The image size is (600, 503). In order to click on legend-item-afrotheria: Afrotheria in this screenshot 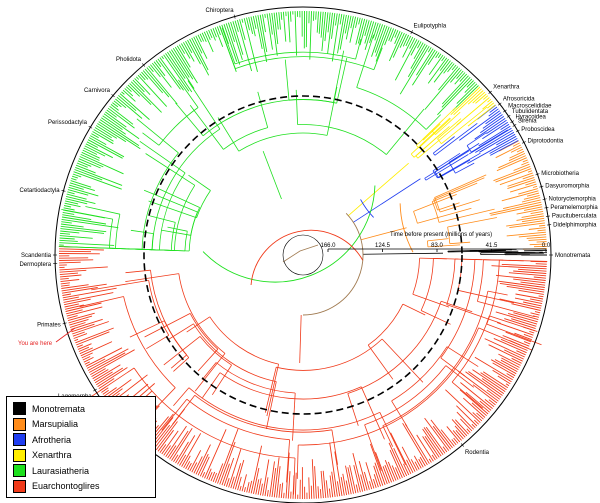, I will do `click(81, 440)`.